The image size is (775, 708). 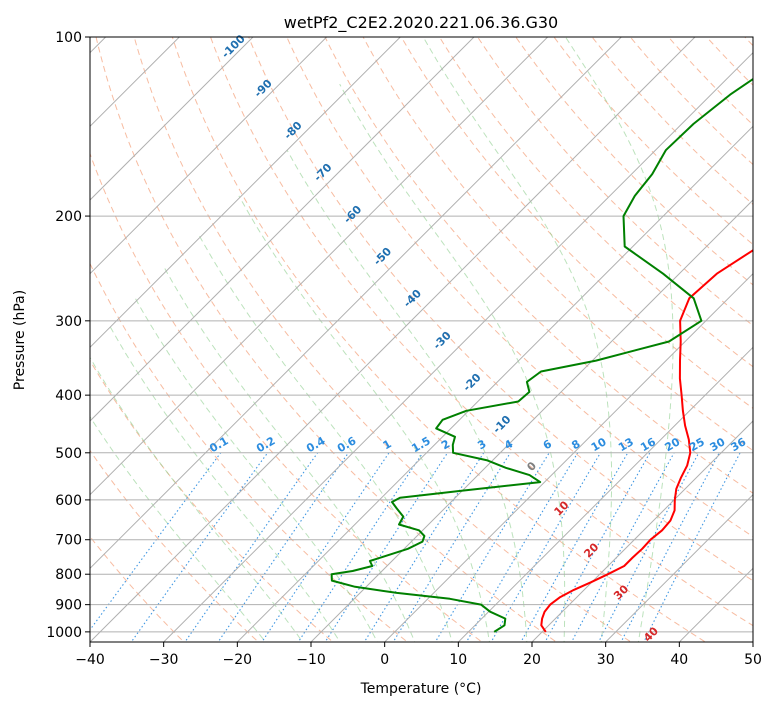 I want to click on y-tick-label: 900, so click(x=68, y=606).